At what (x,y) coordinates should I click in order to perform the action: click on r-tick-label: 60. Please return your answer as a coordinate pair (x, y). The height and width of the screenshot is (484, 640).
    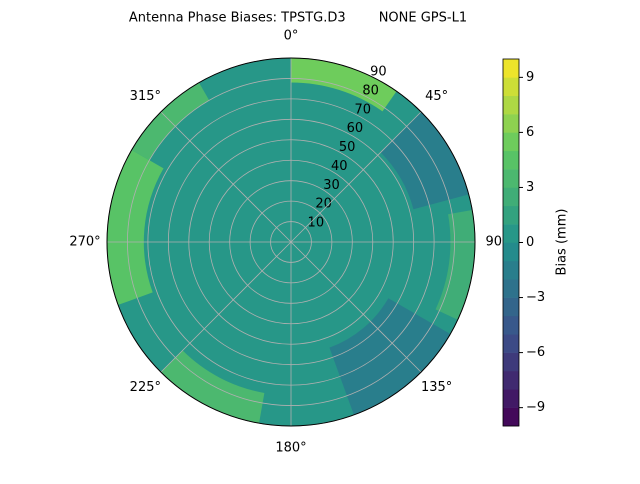
    Looking at the image, I should click on (355, 128).